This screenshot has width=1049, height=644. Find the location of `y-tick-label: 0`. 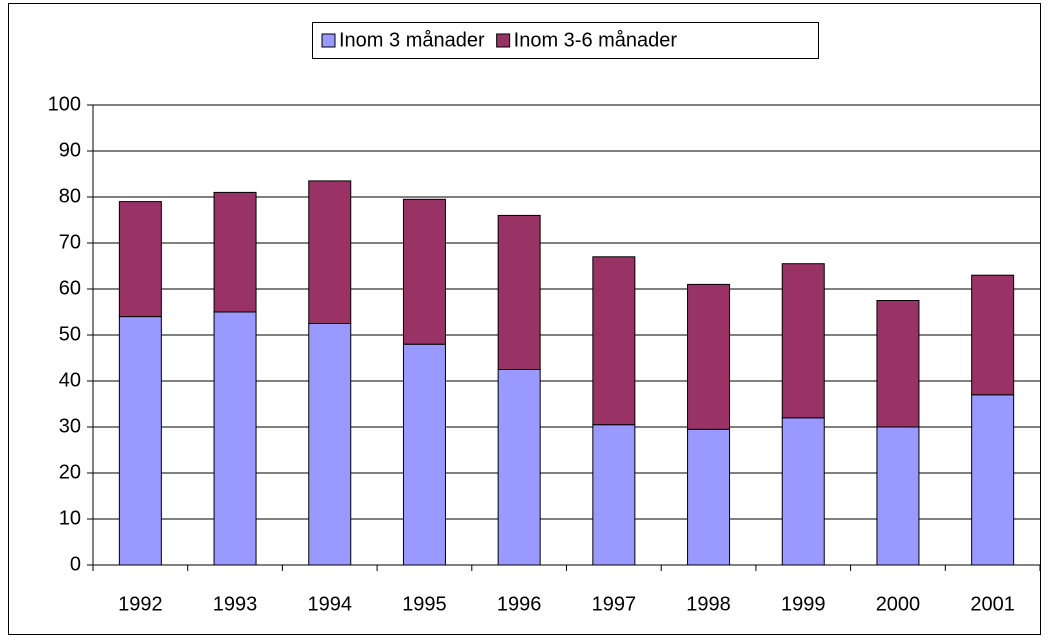

y-tick-label: 0 is located at coordinates (75, 564).